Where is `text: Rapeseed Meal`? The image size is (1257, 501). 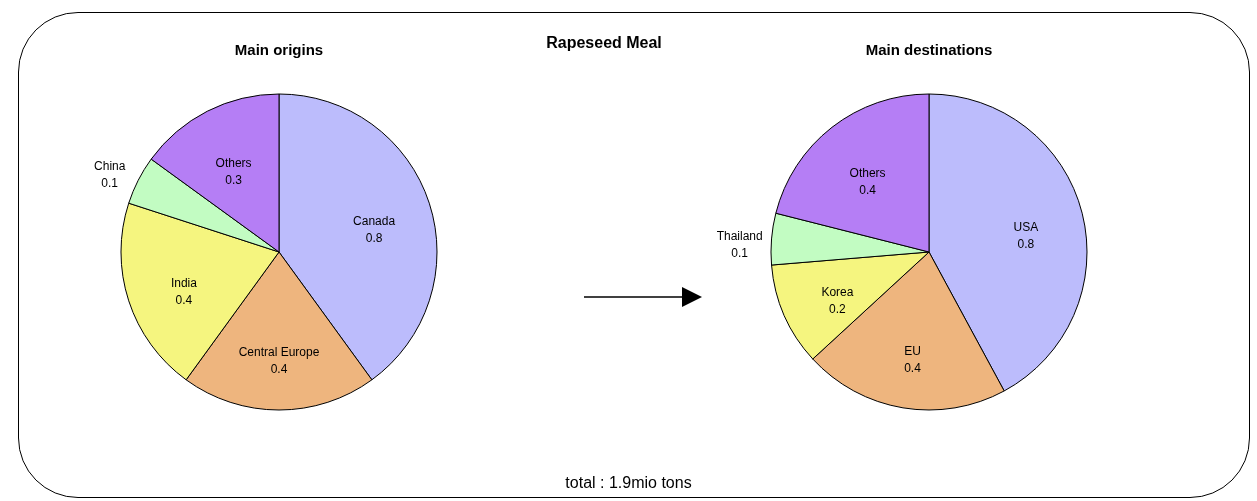
text: Rapeseed Meal is located at coordinates (604, 42).